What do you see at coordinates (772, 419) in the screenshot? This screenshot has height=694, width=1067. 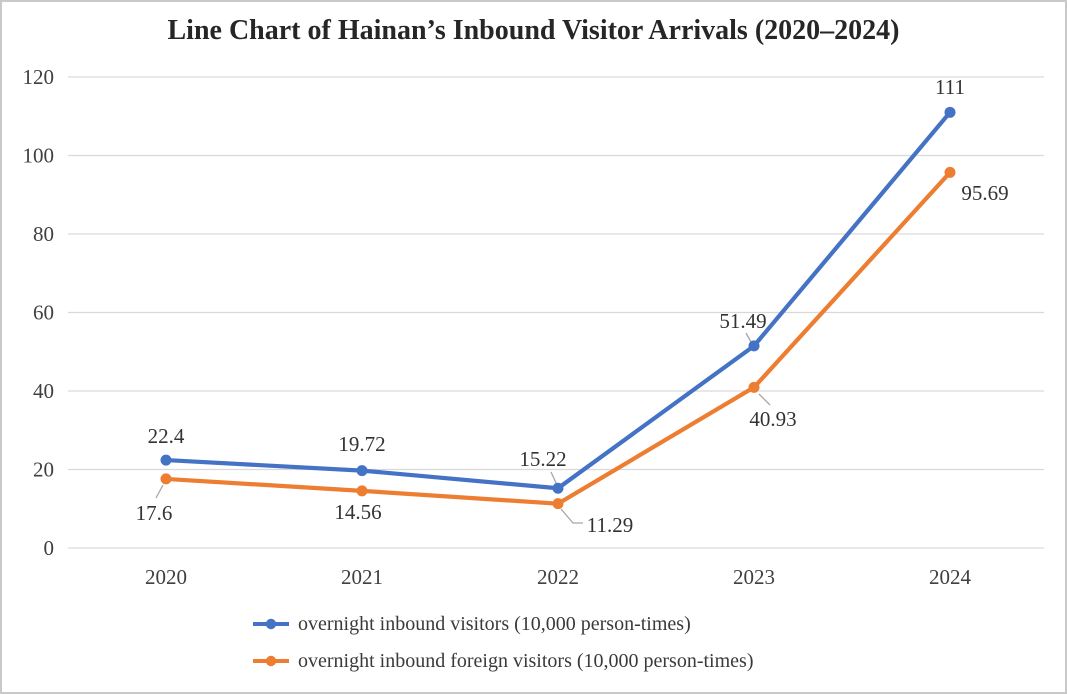 I see `data-label: 40.93` at bounding box center [772, 419].